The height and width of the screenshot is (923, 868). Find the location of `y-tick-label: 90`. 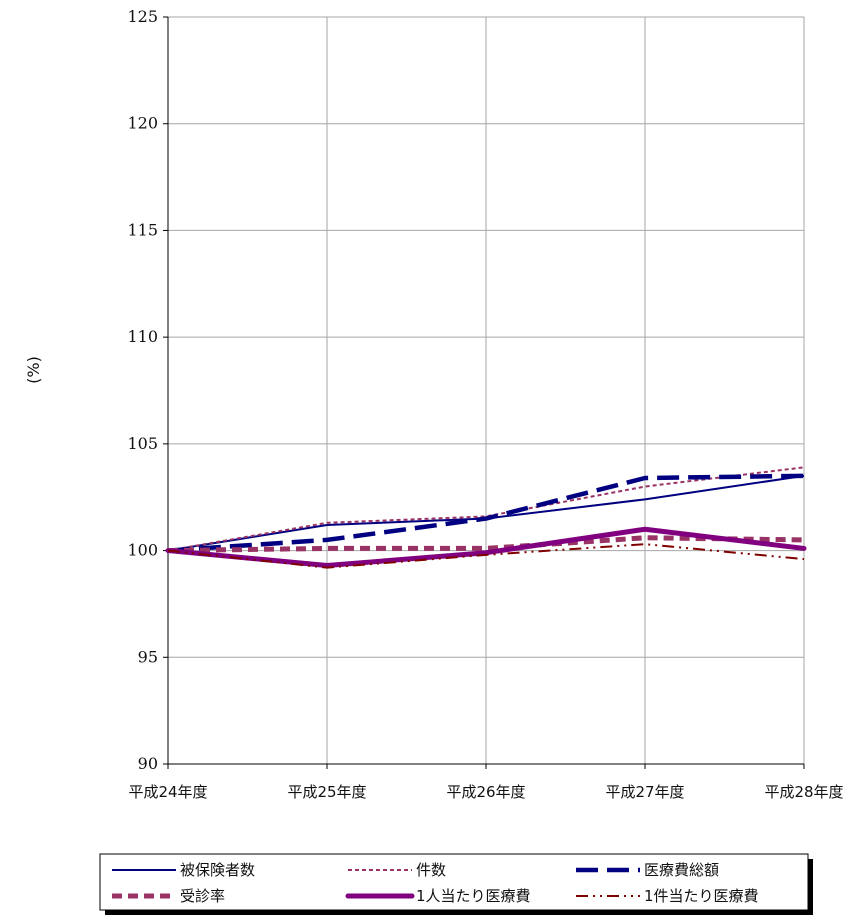

y-tick-label: 90 is located at coordinates (148, 763).